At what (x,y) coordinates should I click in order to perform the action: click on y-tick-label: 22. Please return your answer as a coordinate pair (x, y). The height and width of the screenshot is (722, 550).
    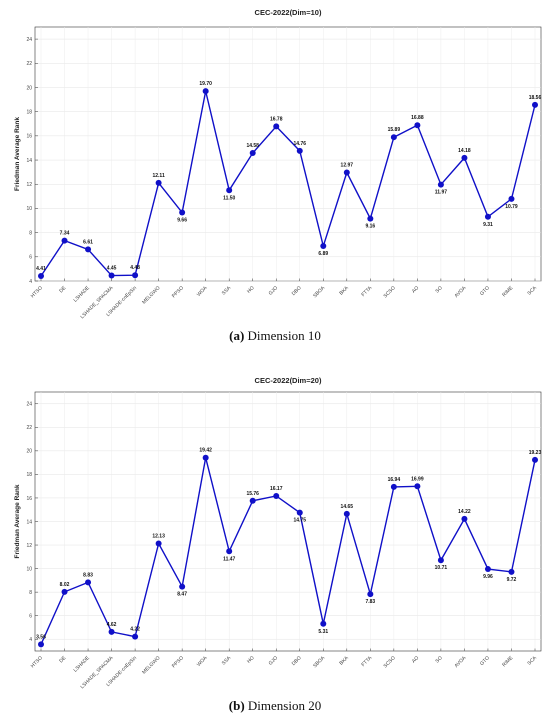
    Looking at the image, I should click on (29, 428).